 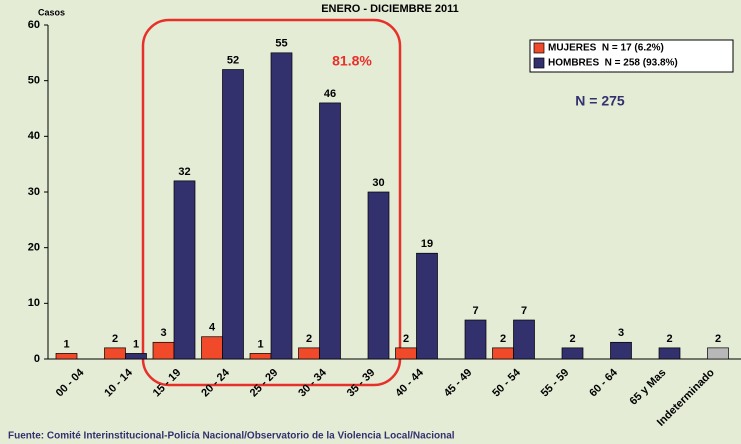 What do you see at coordinates (37, 359) in the screenshot?
I see `y-tick-label: 0` at bounding box center [37, 359].